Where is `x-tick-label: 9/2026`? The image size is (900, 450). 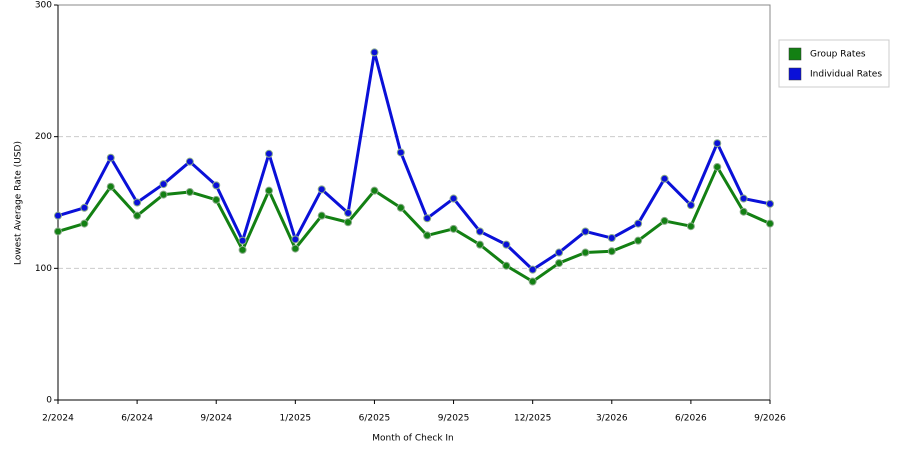
x-tick-label: 9/2026 is located at coordinates (770, 419).